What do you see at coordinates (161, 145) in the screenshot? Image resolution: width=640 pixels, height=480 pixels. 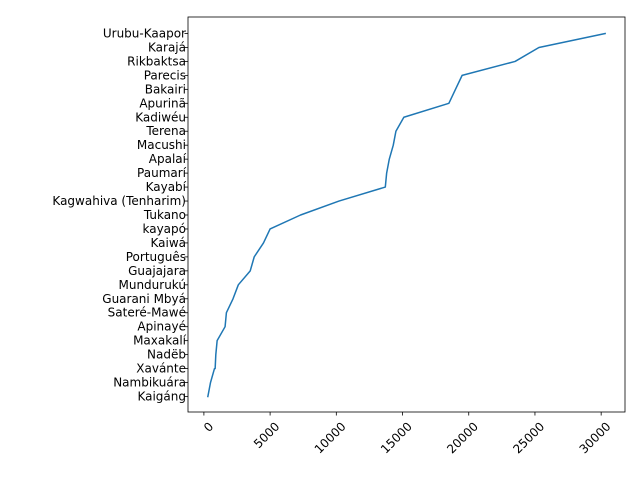 I see `y-tick-label: Macushi` at bounding box center [161, 145].